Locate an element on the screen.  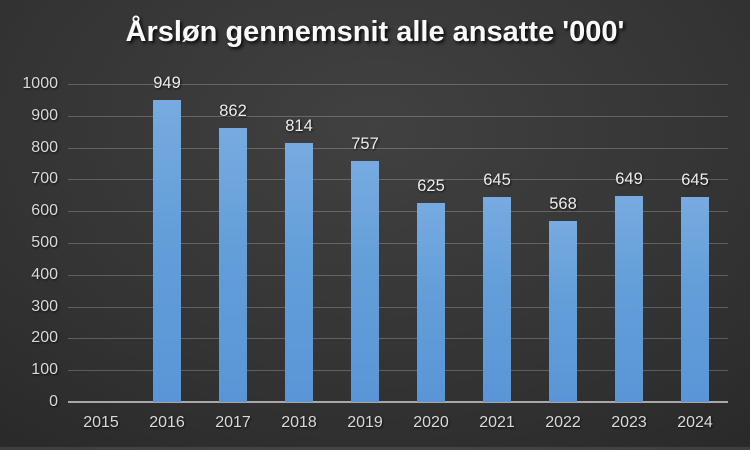
x-axis-label-2020: 2020 is located at coordinates (431, 422).